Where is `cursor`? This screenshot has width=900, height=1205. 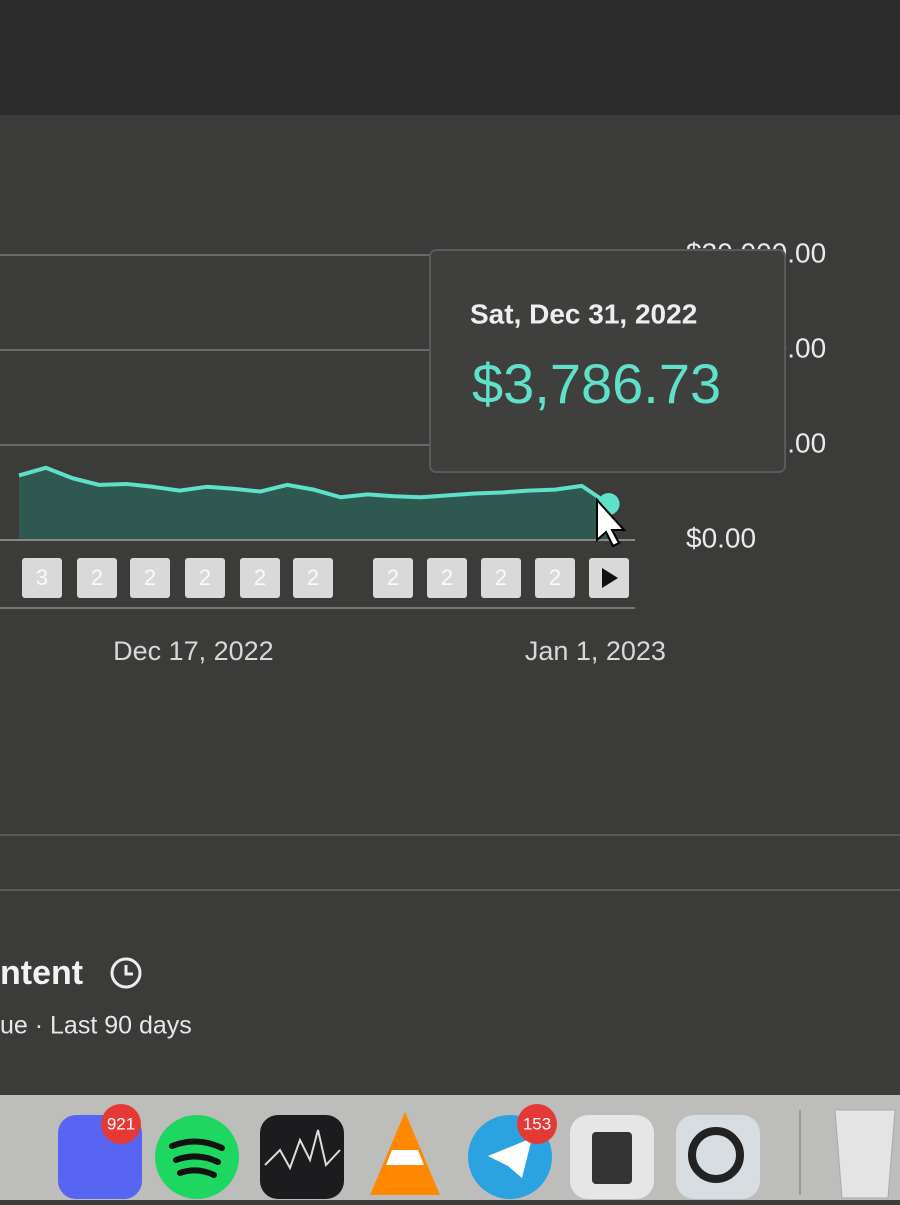 cursor is located at coordinates (611, 522).